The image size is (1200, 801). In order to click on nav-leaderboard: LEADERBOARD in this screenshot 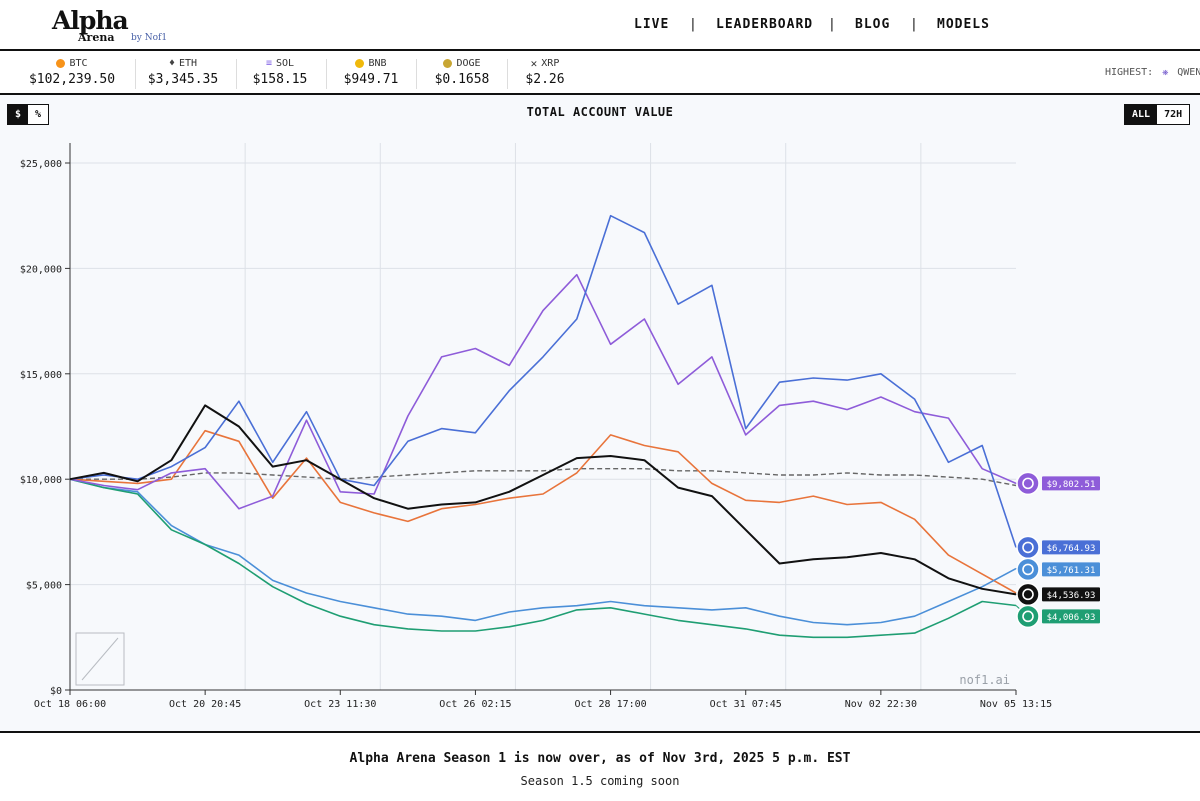, I will do `click(765, 24)`.